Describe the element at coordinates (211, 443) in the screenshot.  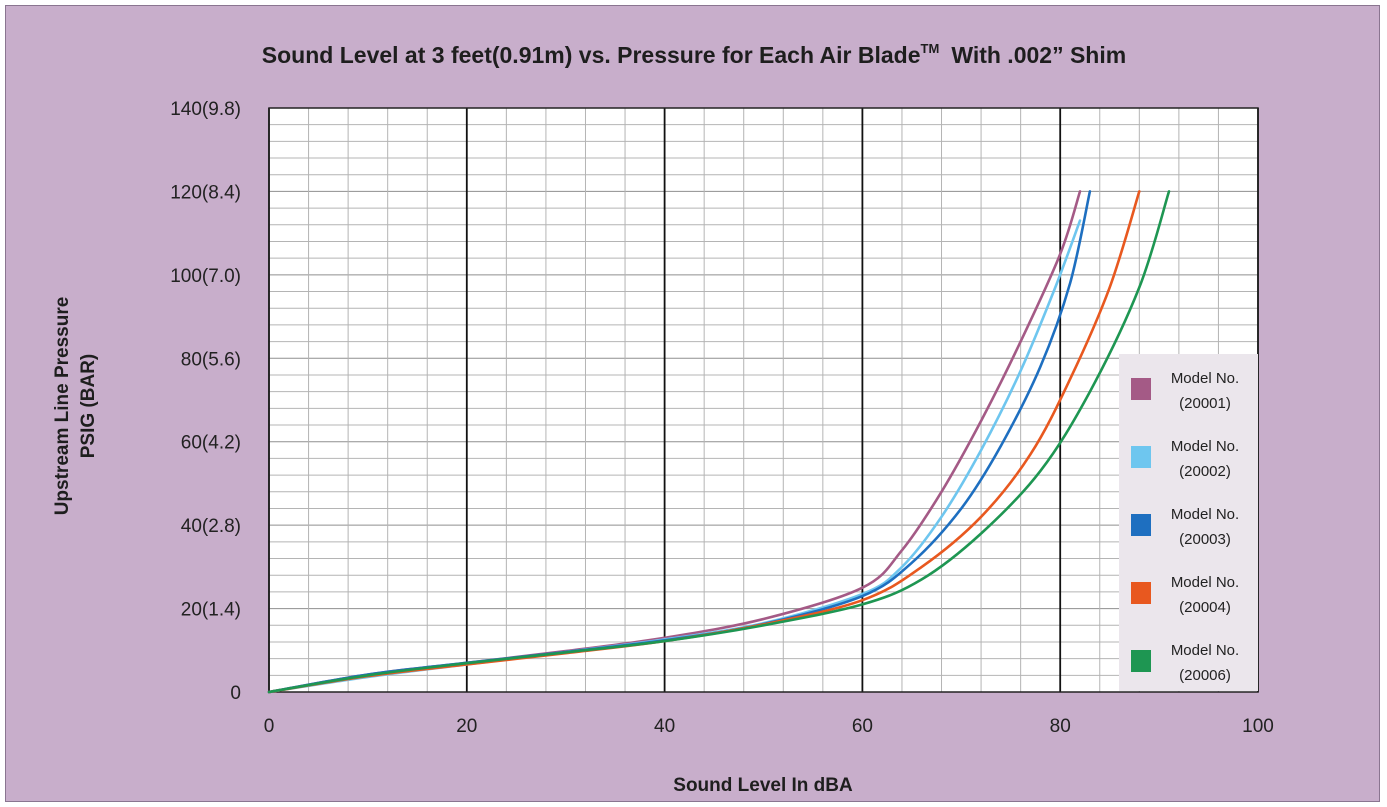
I see `y-tick-label: 60(4.2)` at that location.